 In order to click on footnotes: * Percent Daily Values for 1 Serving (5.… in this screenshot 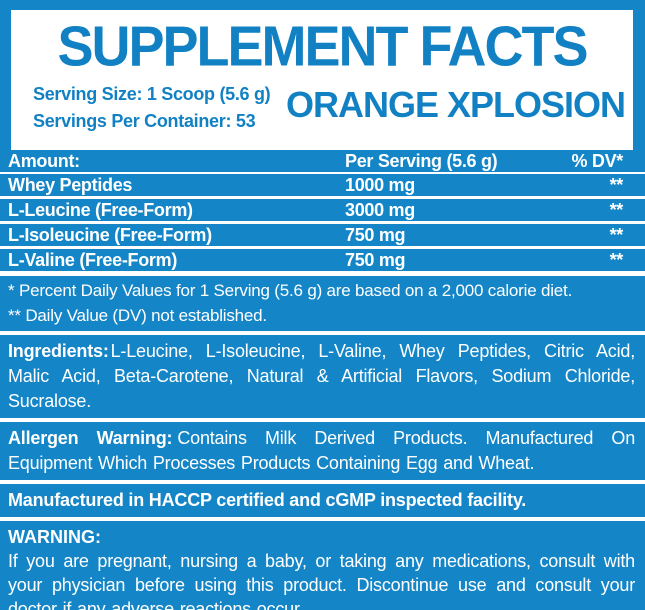, I will do `click(322, 303)`.